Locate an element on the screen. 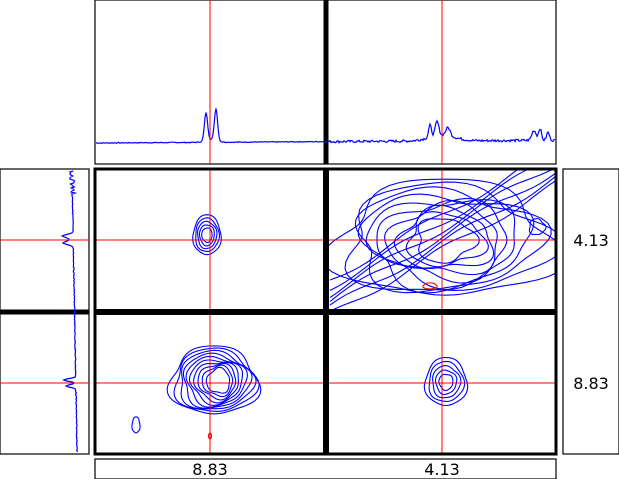  contour-panel-diagonal-8.83 is located at coordinates (196, 392).